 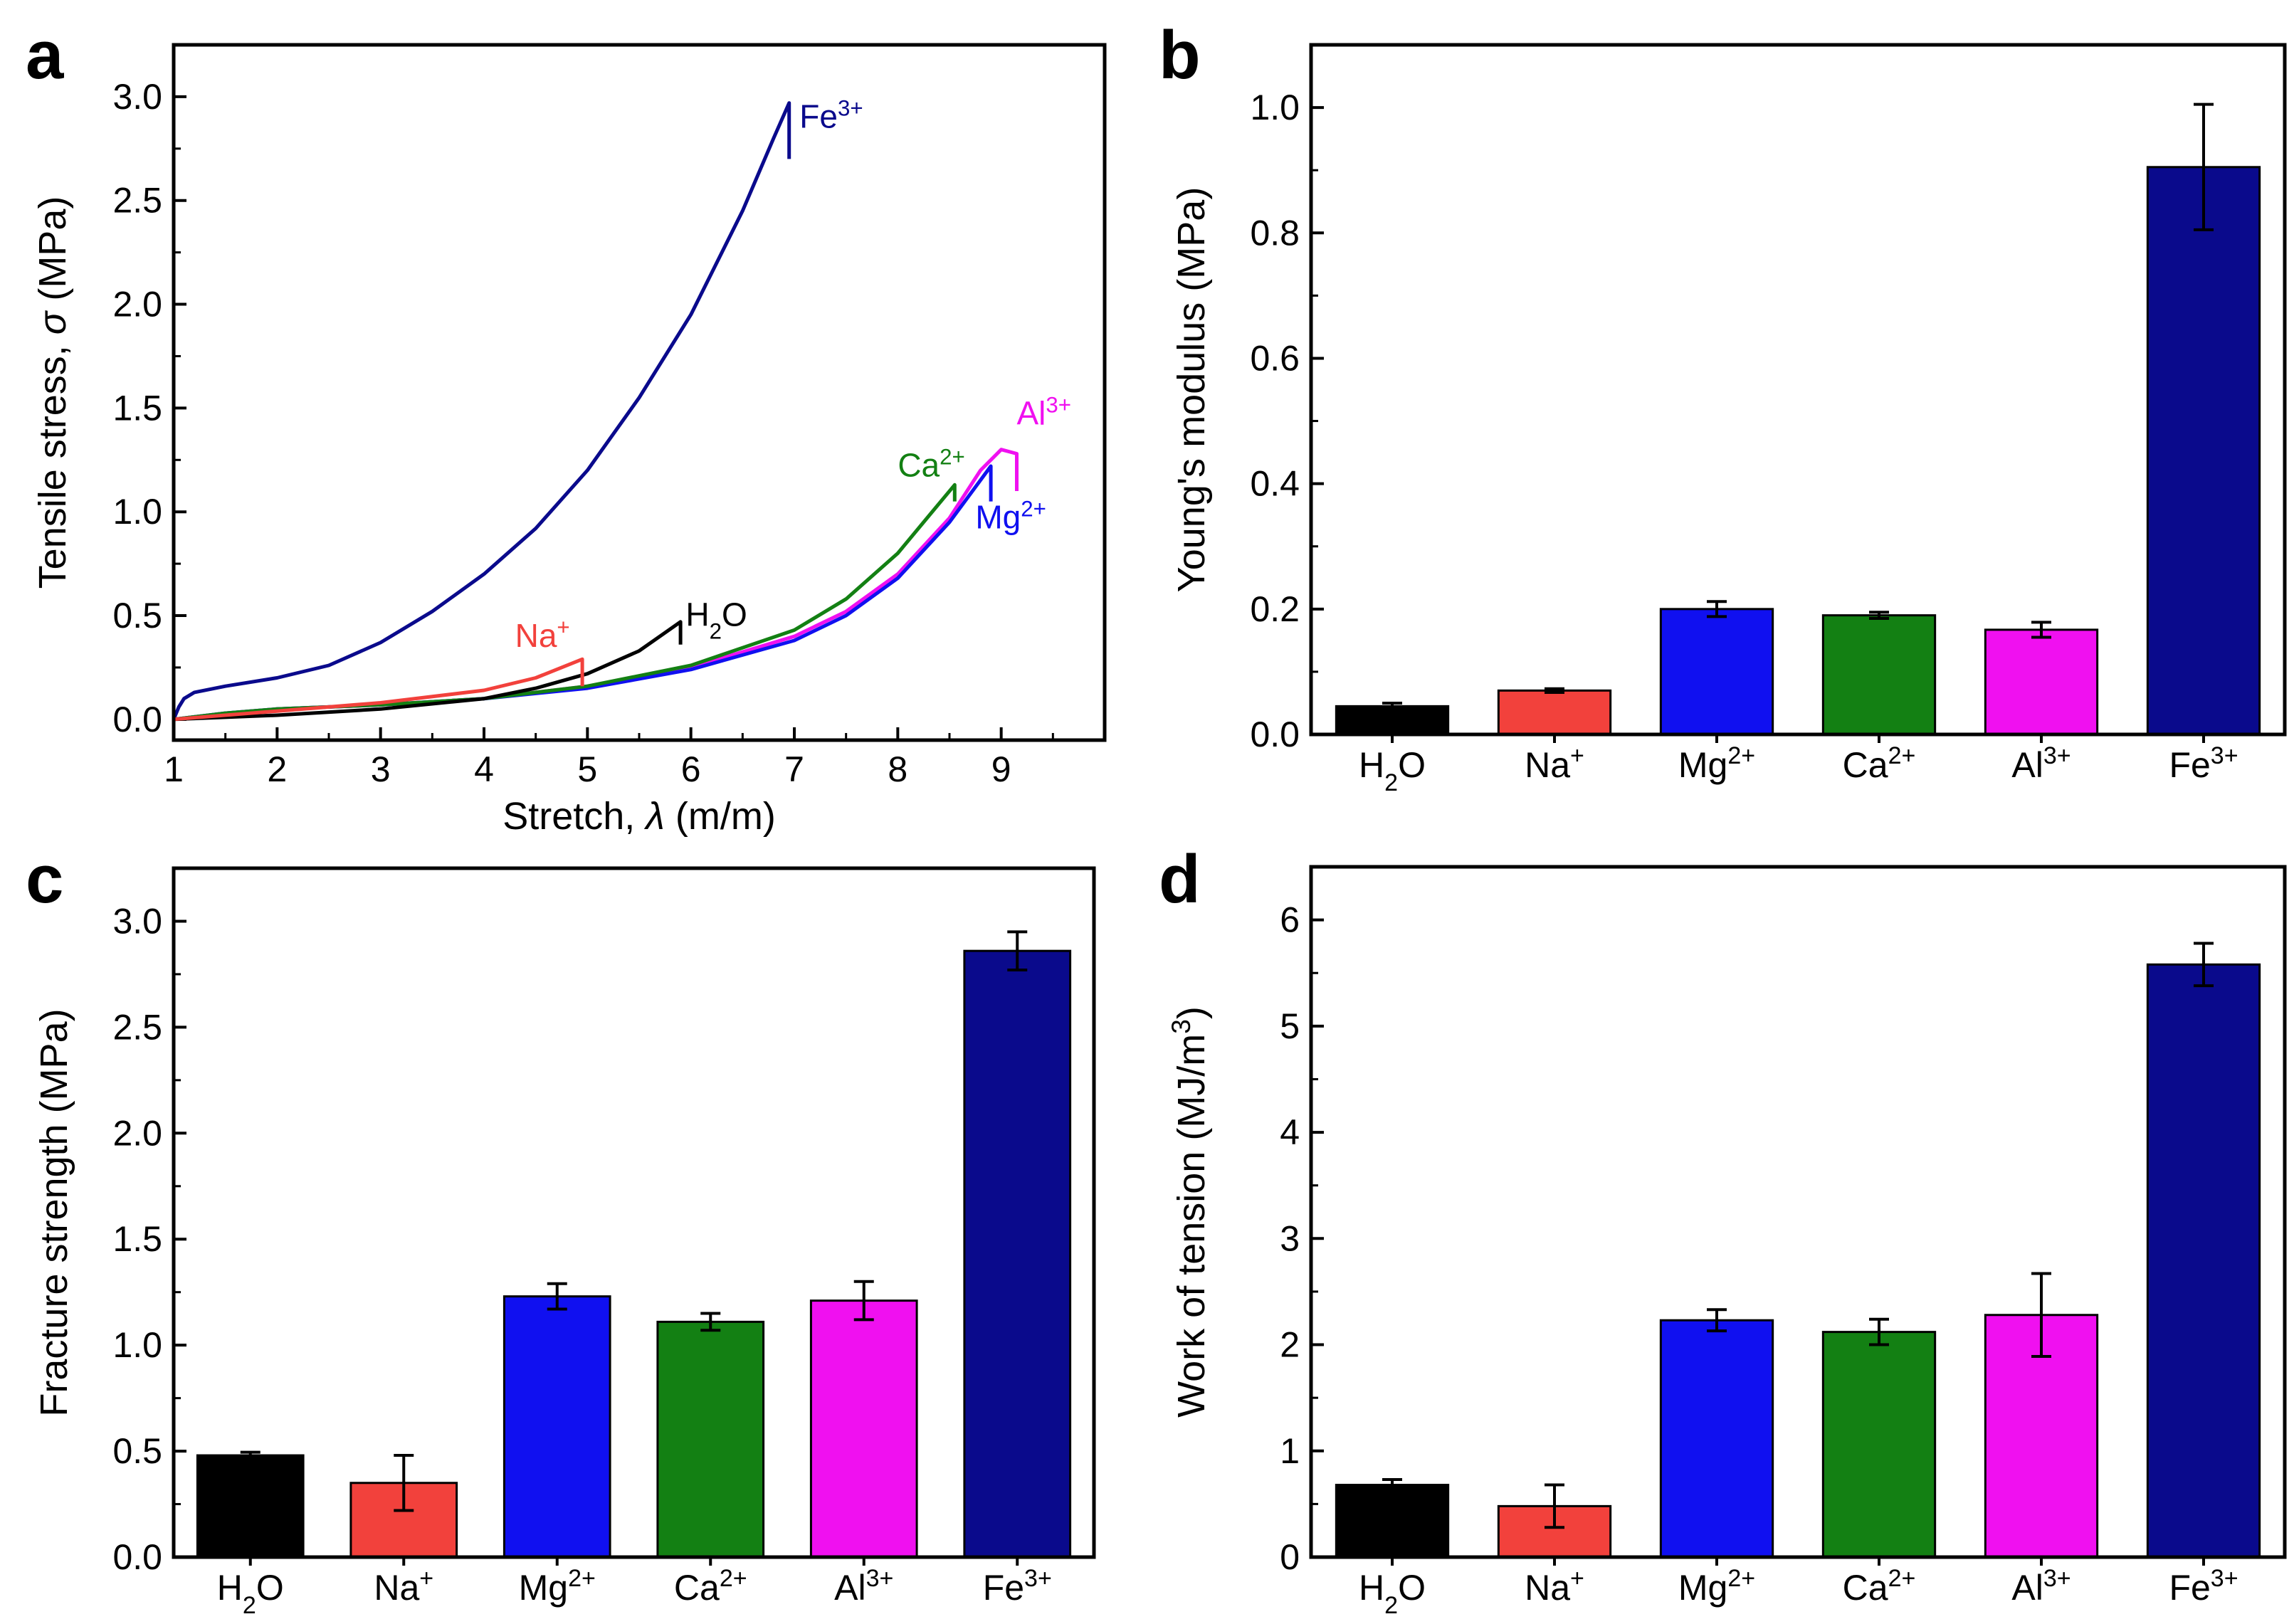 I want to click on panel-letter-a: a, so click(x=45, y=55).